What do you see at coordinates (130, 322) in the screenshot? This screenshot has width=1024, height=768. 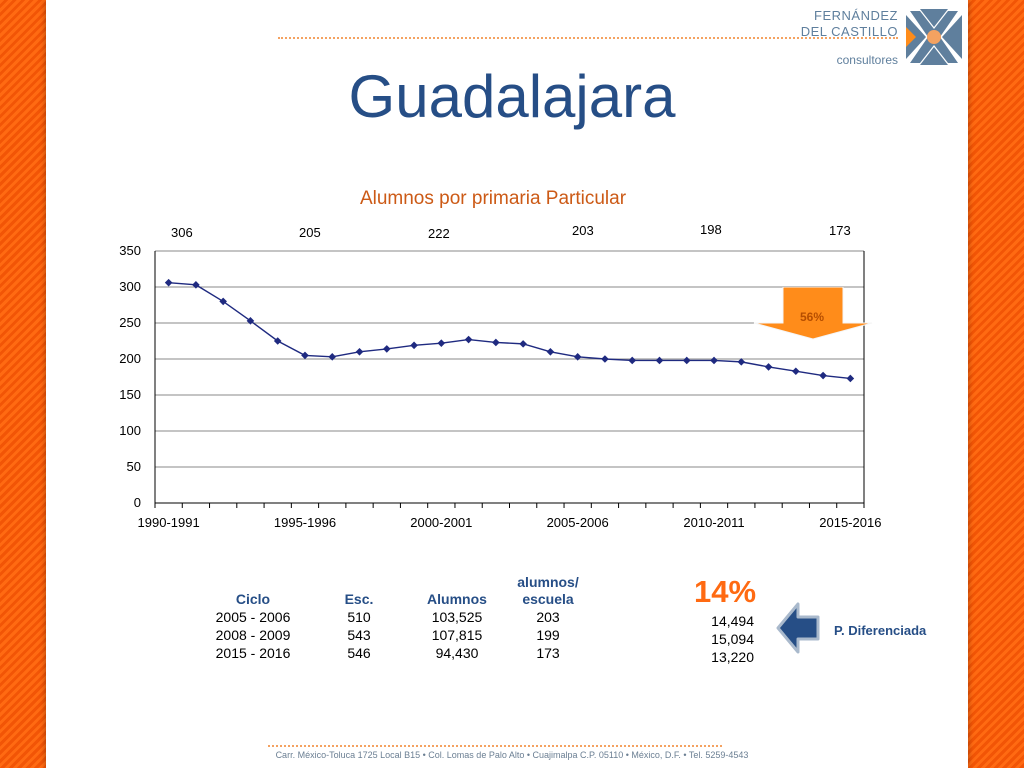 I see `y-tick-label: 250` at bounding box center [130, 322].